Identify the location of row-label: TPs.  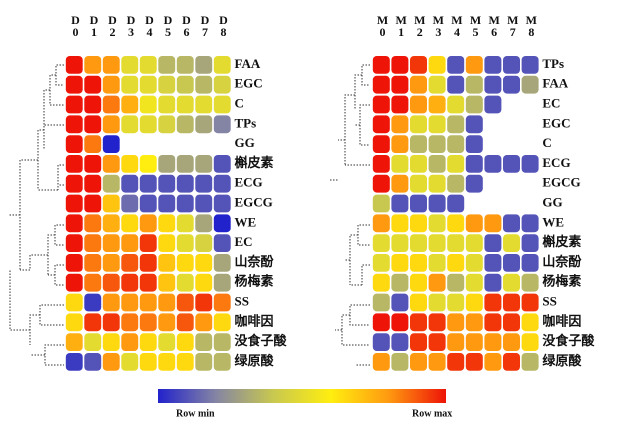
(246, 122).